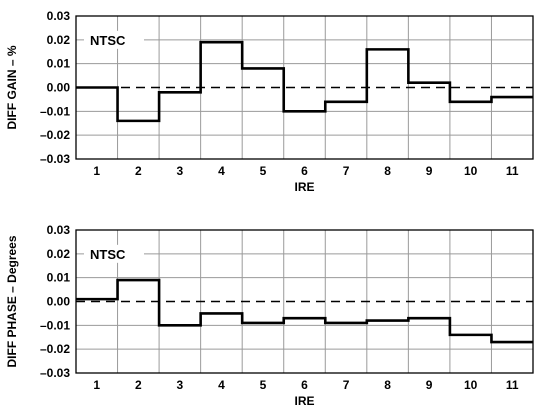  Describe the element at coordinates (12, 87) in the screenshot. I see `y-axis-label: DIFF GAIN – %` at that location.